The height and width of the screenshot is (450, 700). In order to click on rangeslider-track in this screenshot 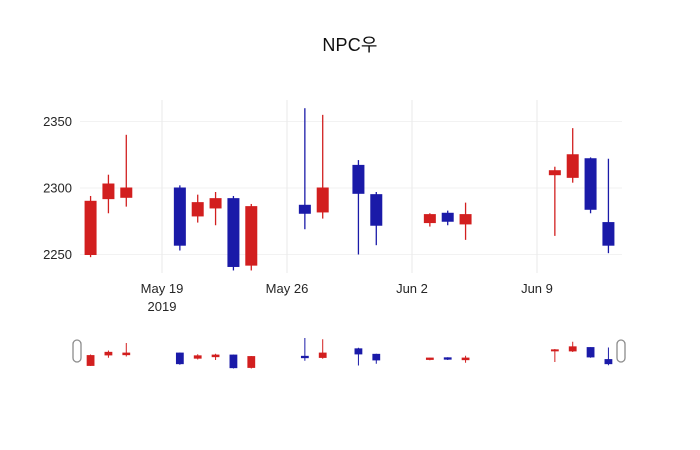, I will do `click(350, 352)`.